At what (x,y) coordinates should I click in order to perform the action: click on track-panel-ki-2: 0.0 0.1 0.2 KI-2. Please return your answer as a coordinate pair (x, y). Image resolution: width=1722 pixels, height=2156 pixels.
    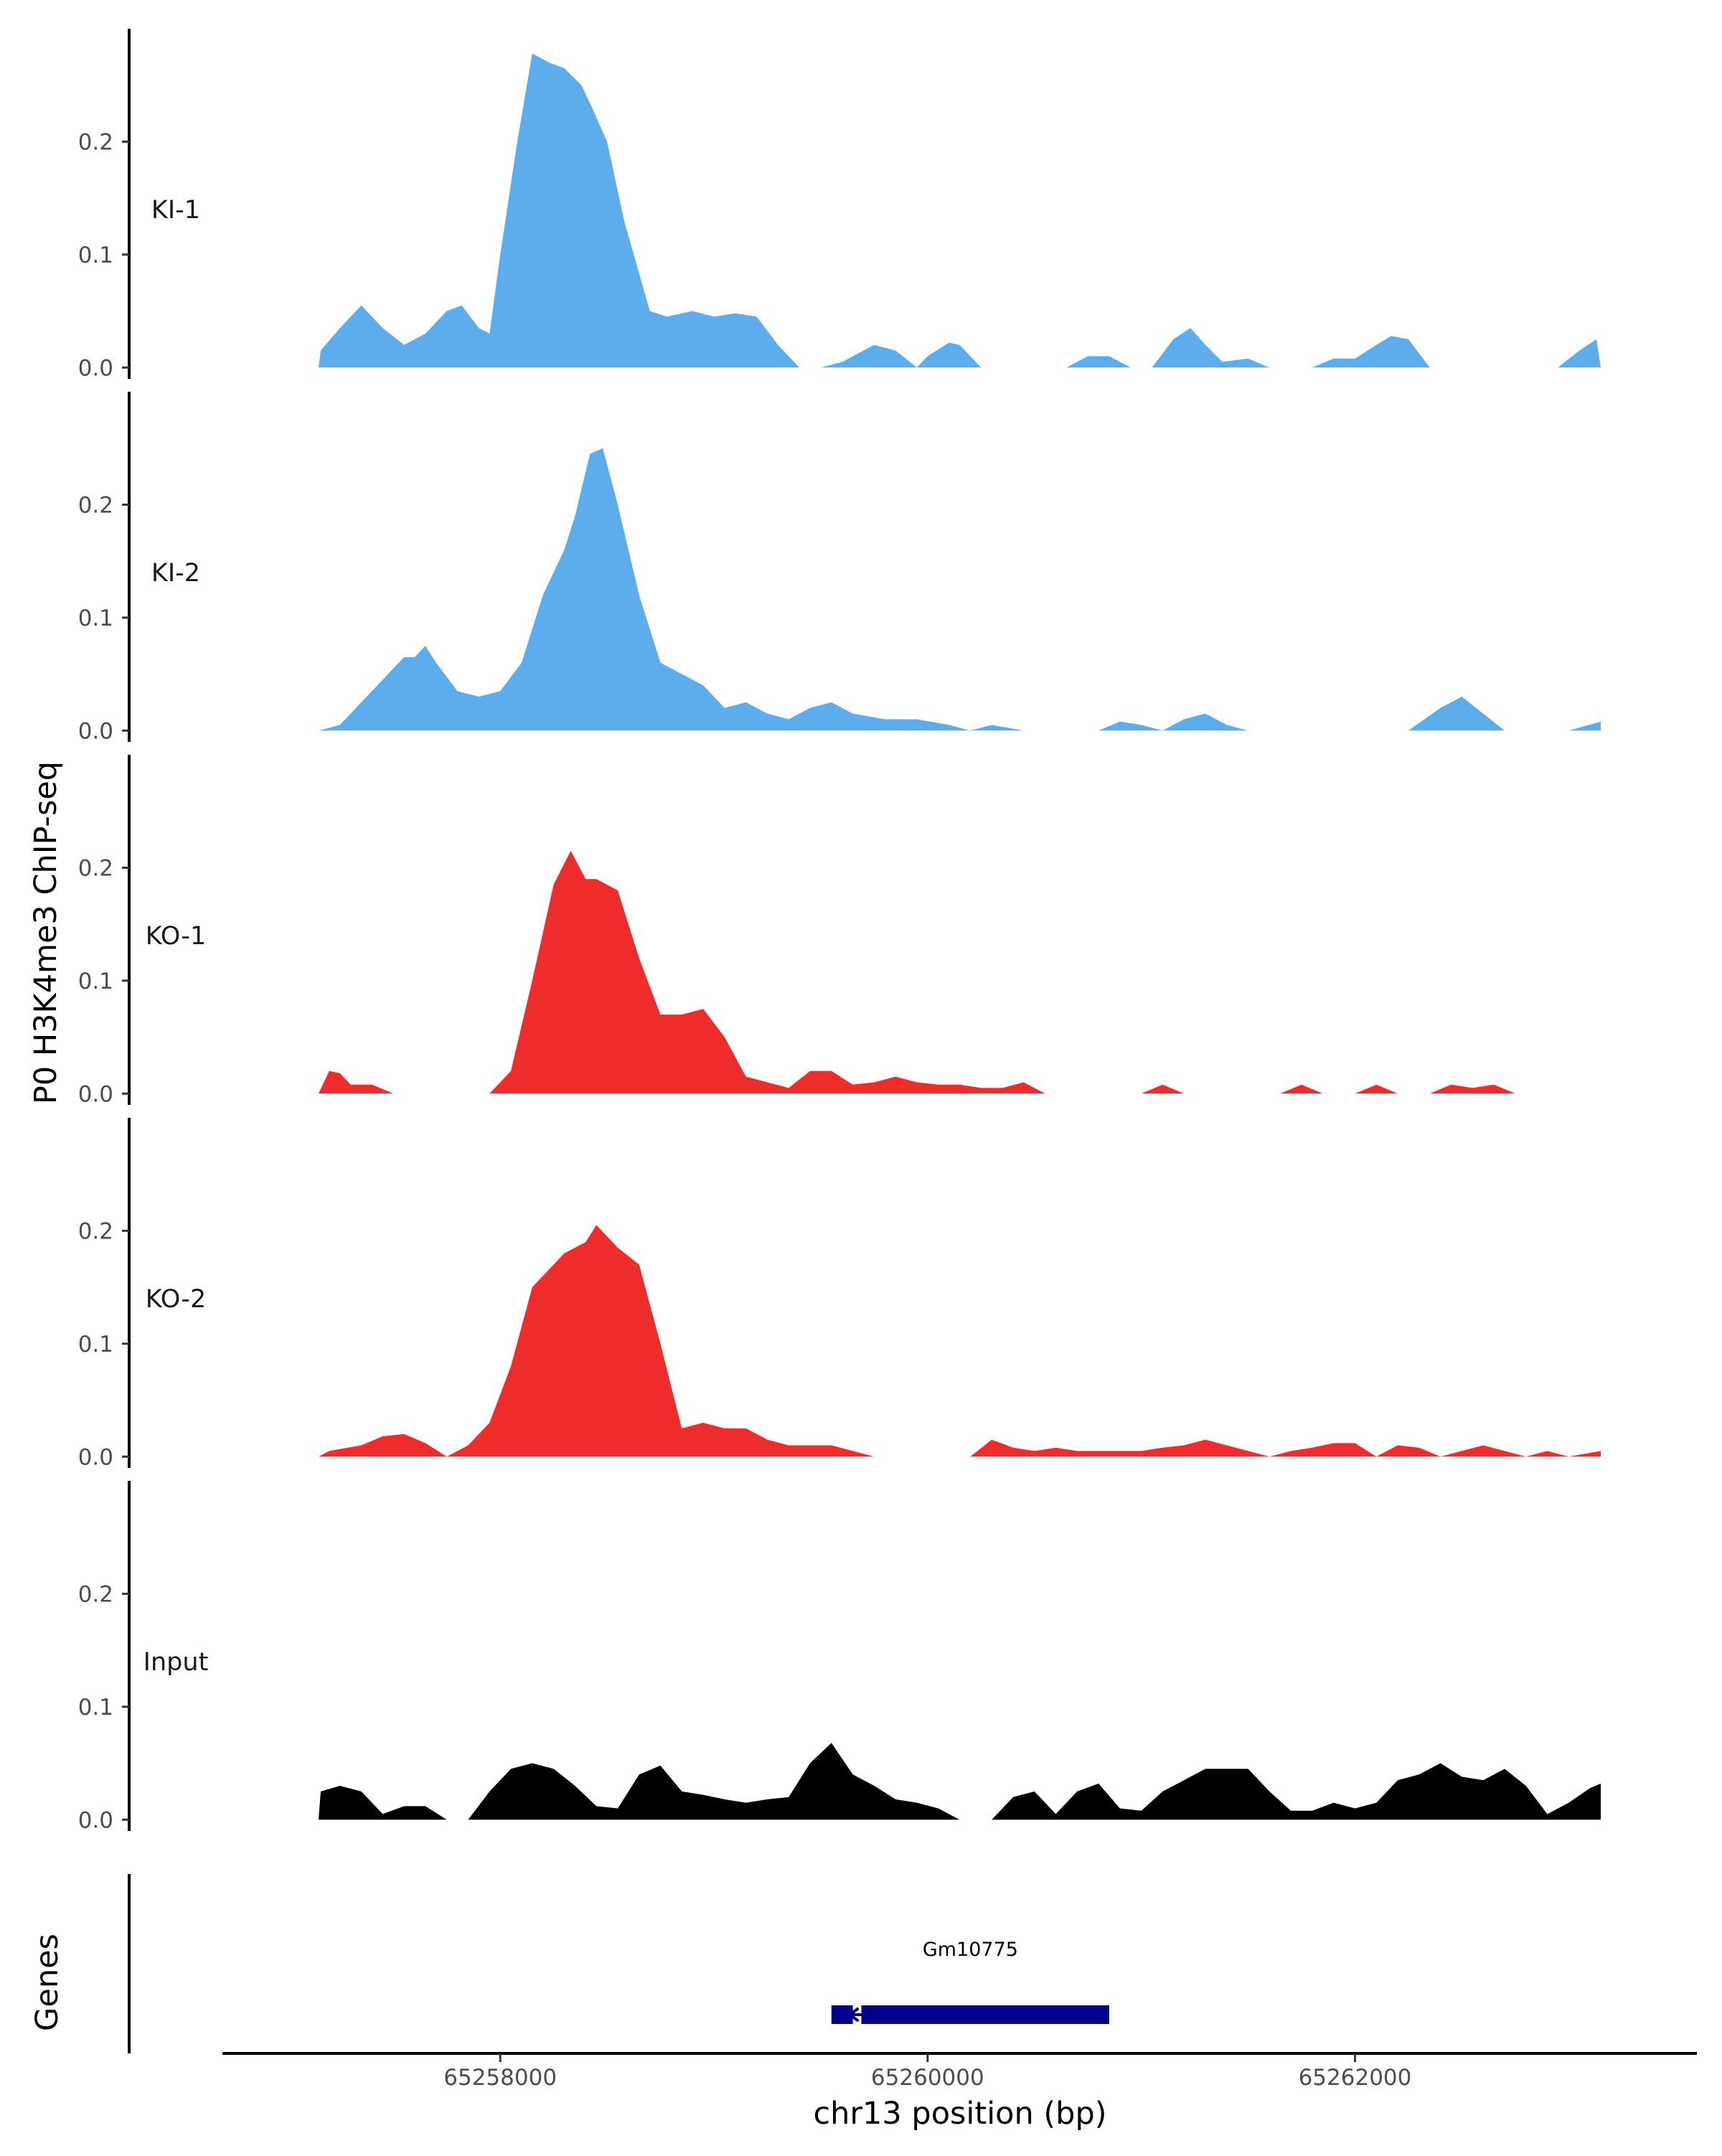
    Looking at the image, I should click on (840, 568).